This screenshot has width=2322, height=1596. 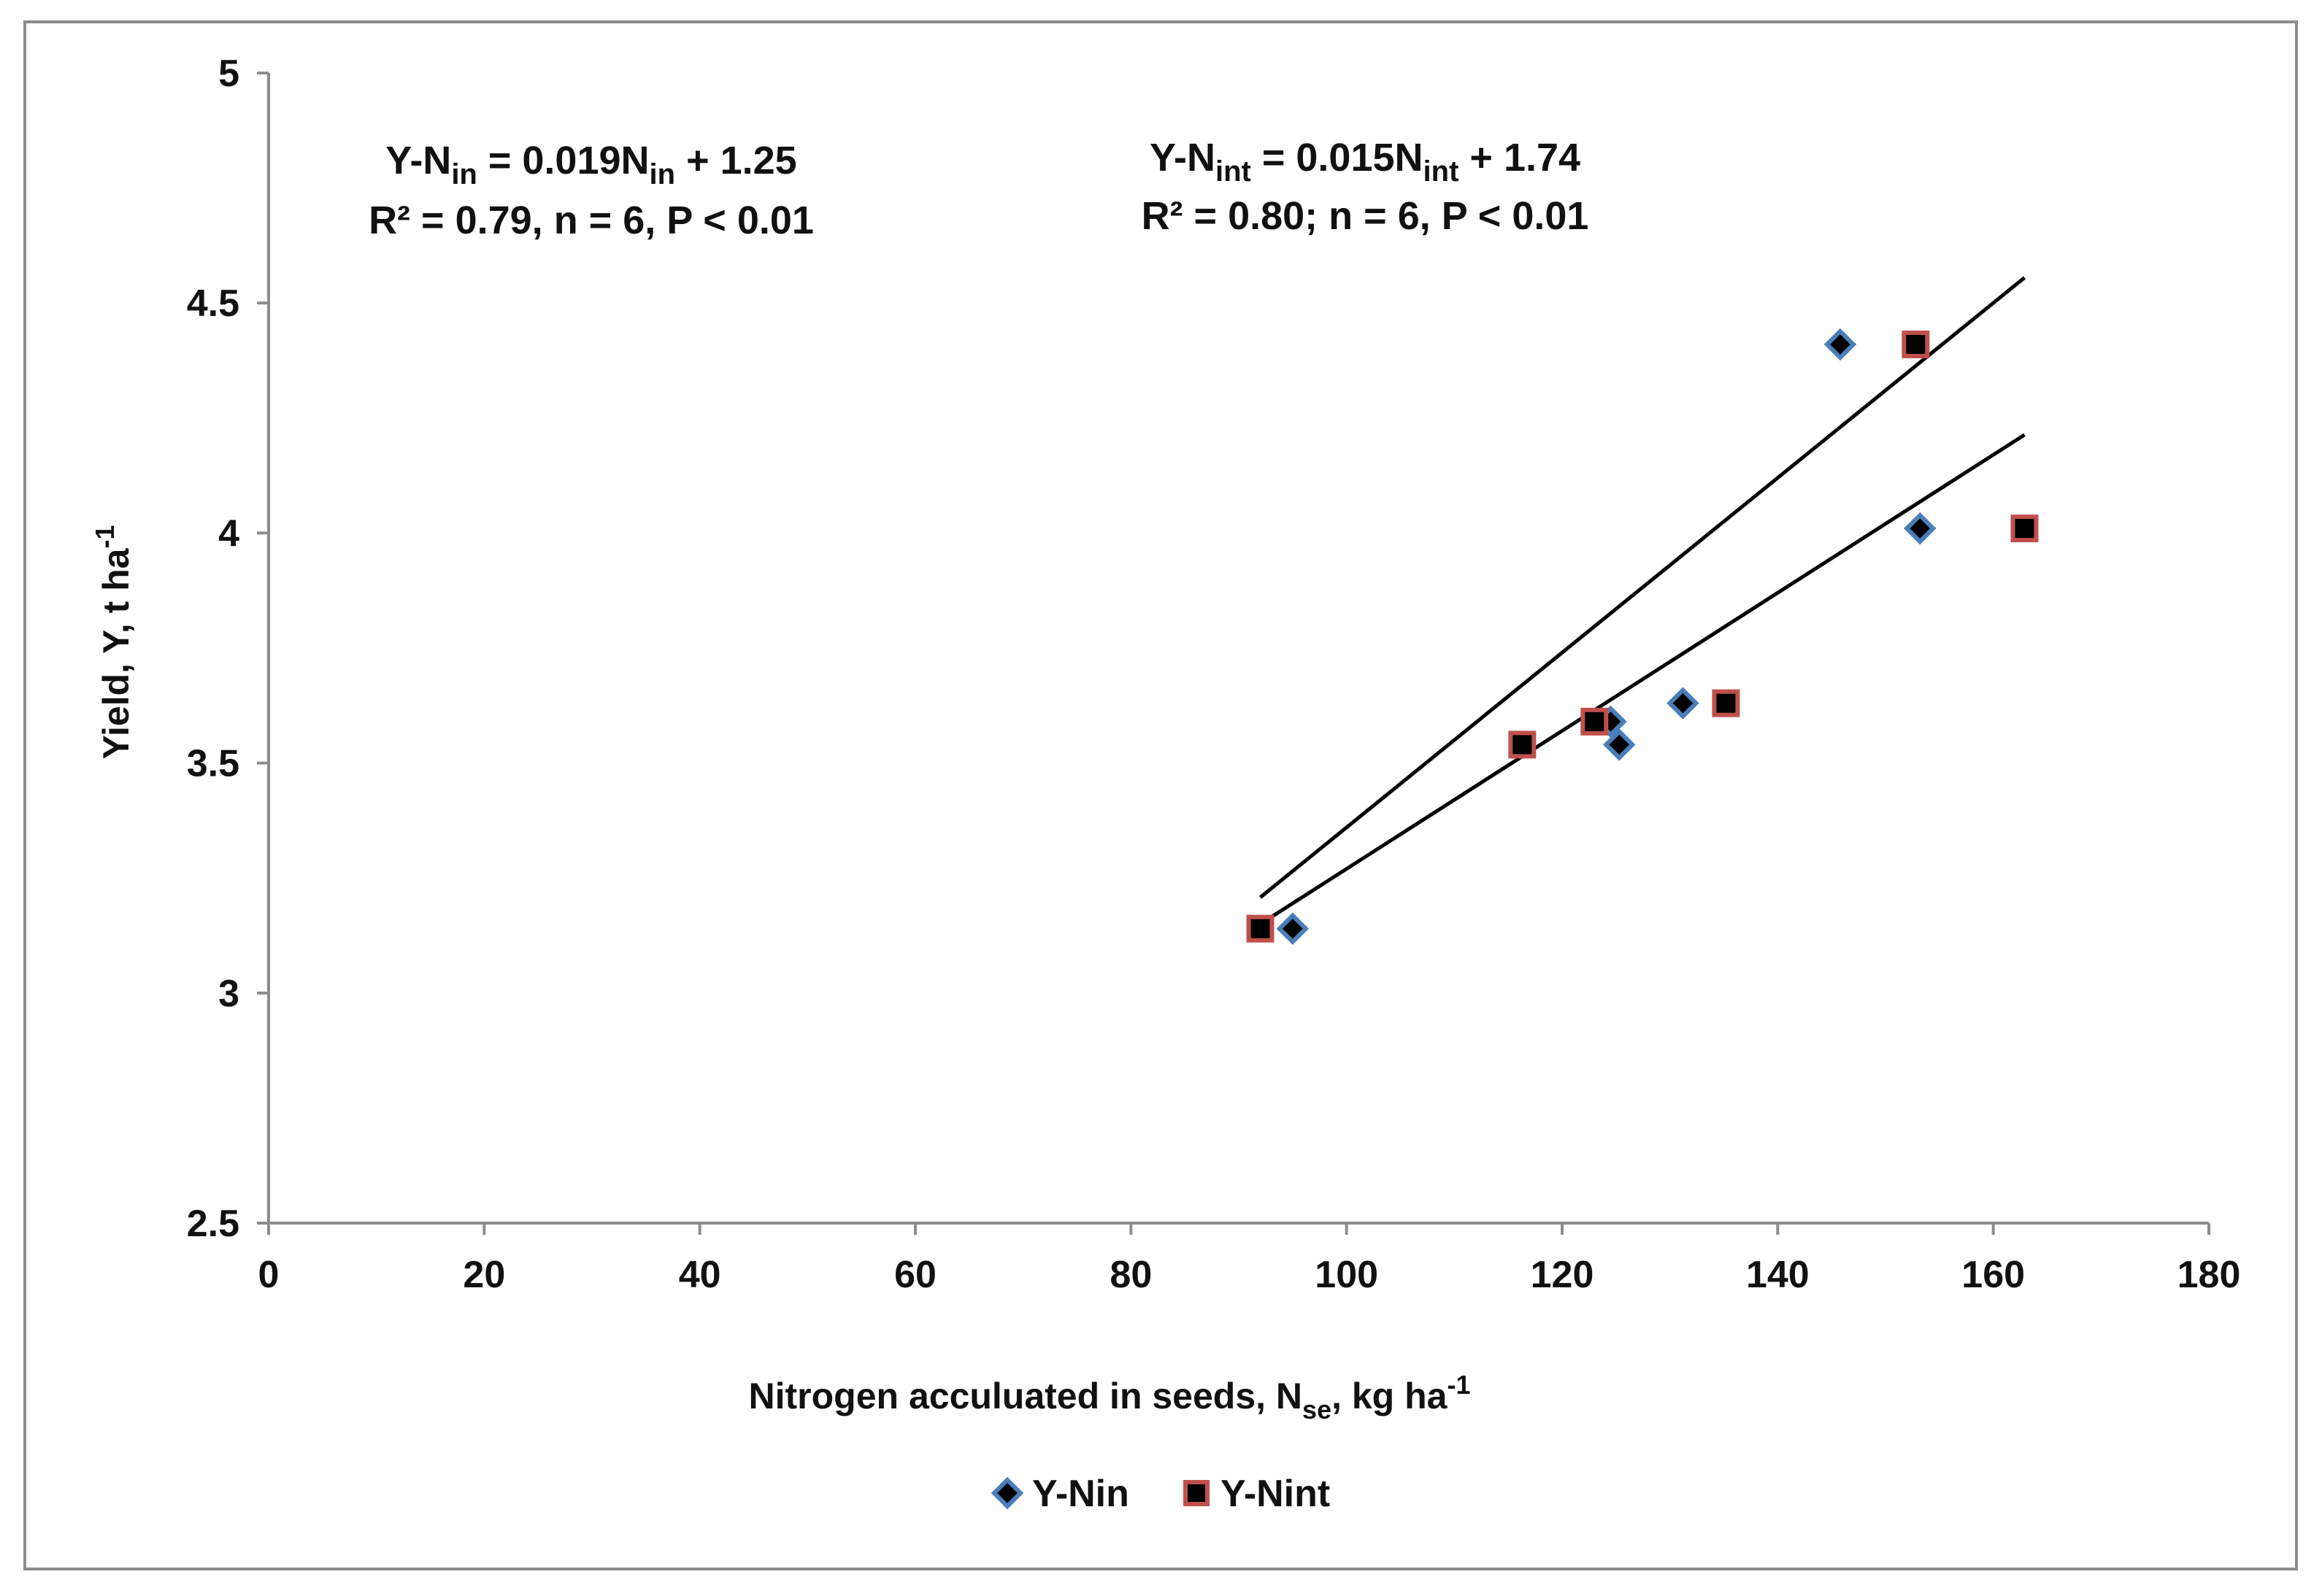 I want to click on x-tick-label: 160, so click(x=1993, y=1275).